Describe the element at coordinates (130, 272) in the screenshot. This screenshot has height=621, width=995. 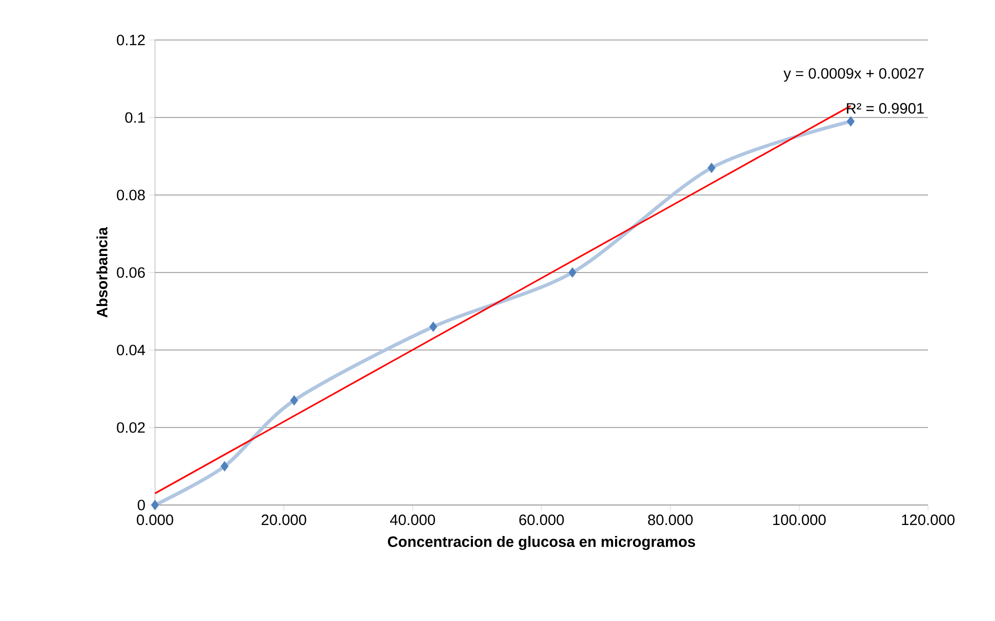
I see `y-tick-label: 0.06` at that location.